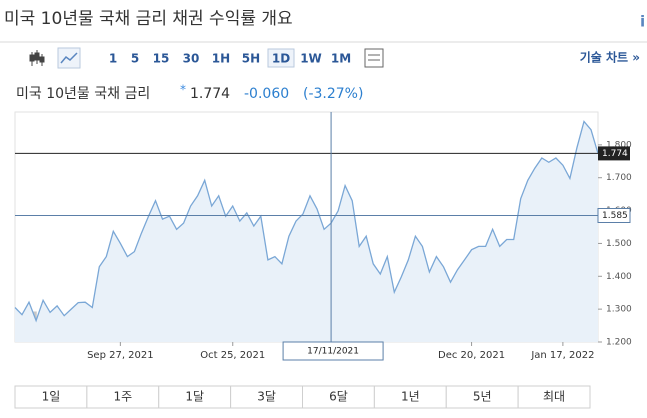 This screenshot has height=418, width=647. I want to click on interval-button: 1D, so click(281, 59).